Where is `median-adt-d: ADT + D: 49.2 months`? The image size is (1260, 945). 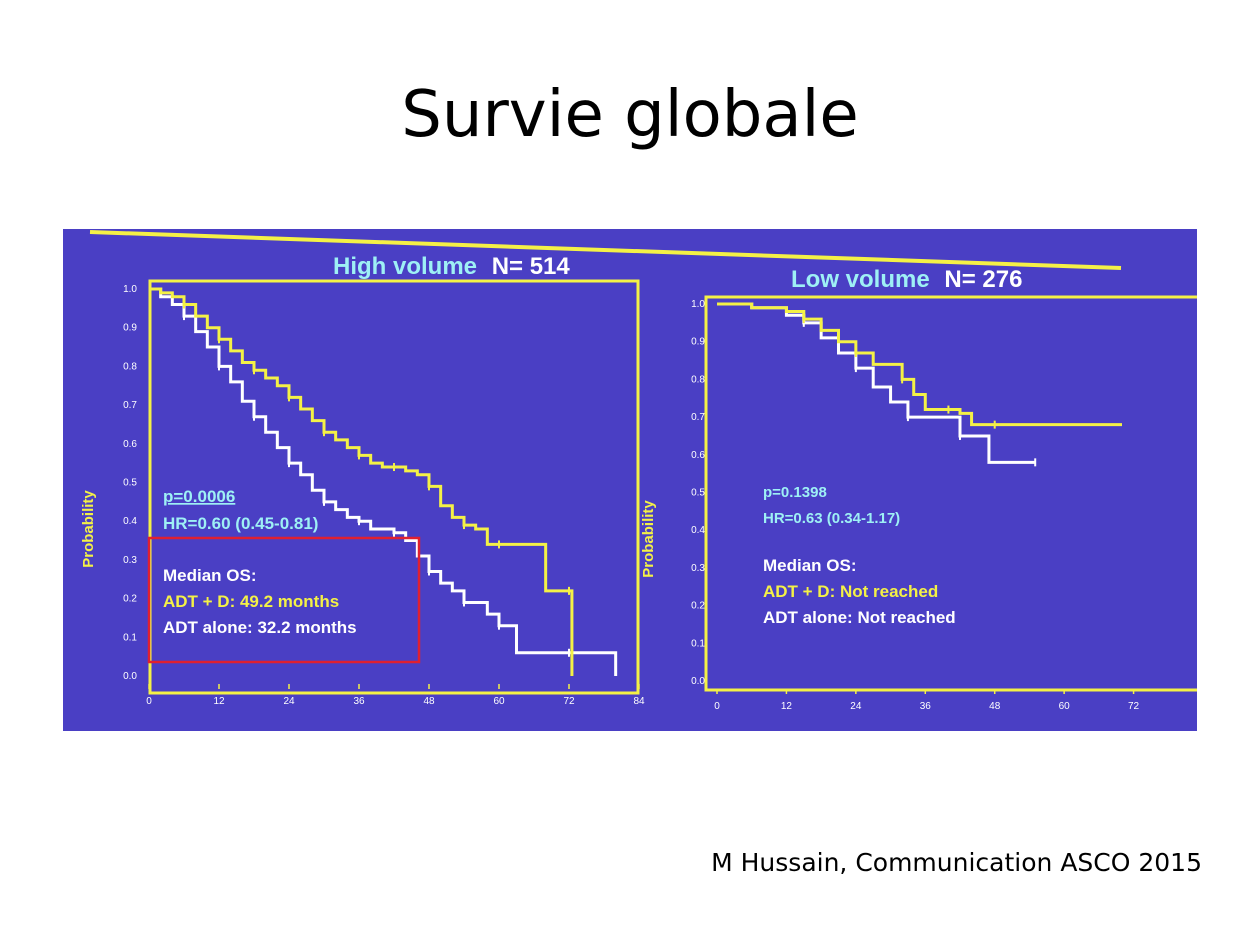
median-adt-d: ADT + D: 49.2 months is located at coordinates (251, 601).